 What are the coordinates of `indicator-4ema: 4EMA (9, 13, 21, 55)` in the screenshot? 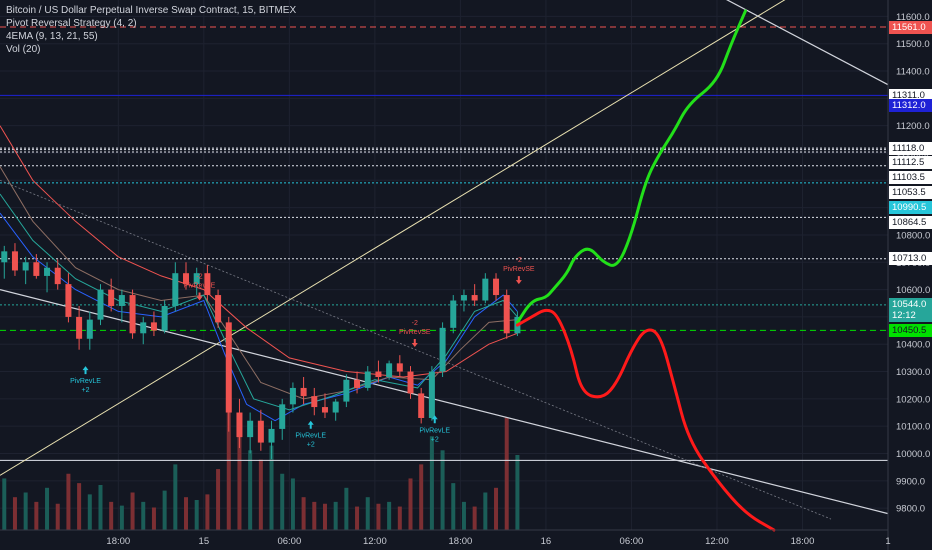 It's located at (52, 36).